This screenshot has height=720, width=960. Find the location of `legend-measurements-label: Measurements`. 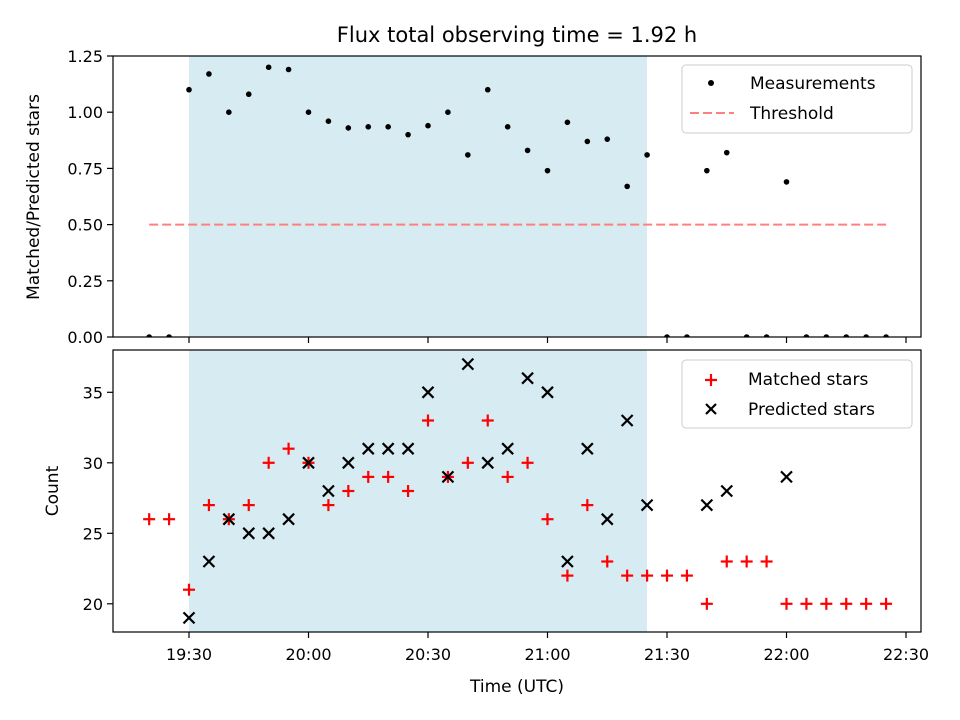

legend-measurements-label: Measurements is located at coordinates (813, 84).